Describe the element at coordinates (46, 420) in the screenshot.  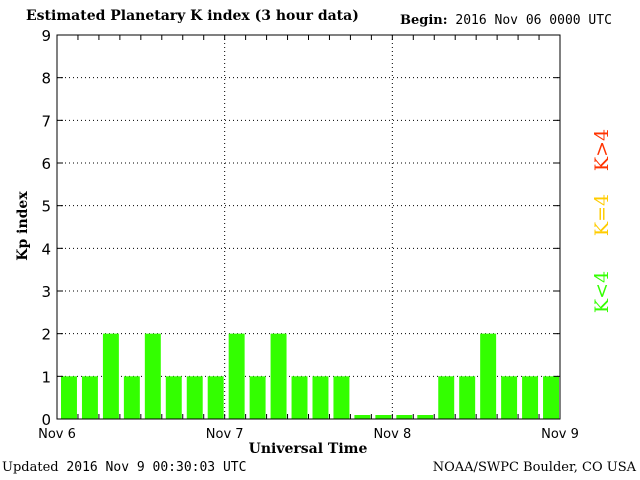
I see `y-tick-label: 0` at that location.